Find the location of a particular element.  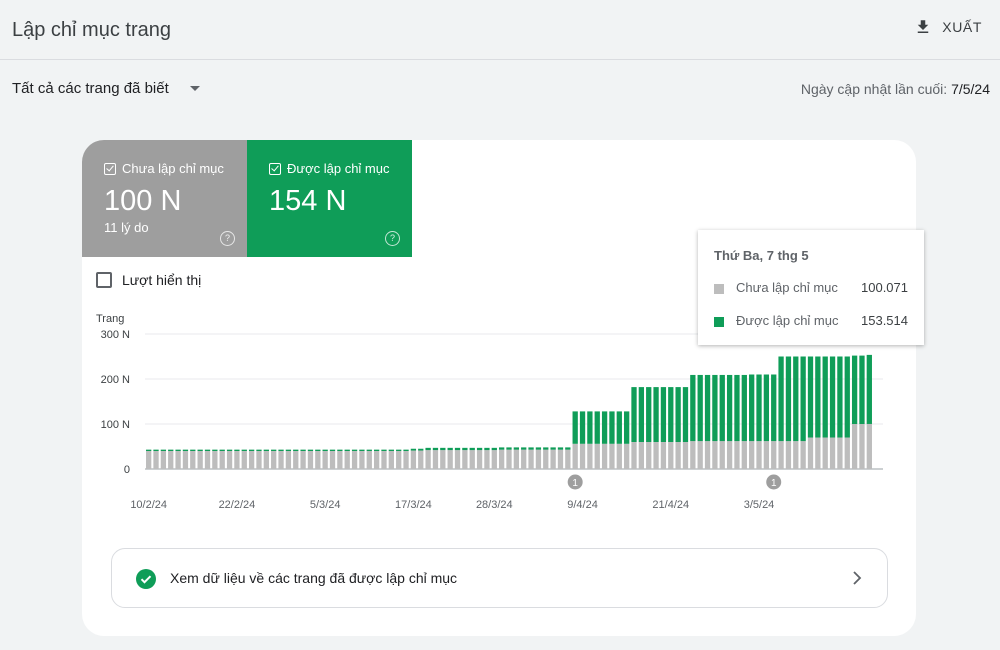

page-title: Lập chỉ mục trang is located at coordinates (91, 30).